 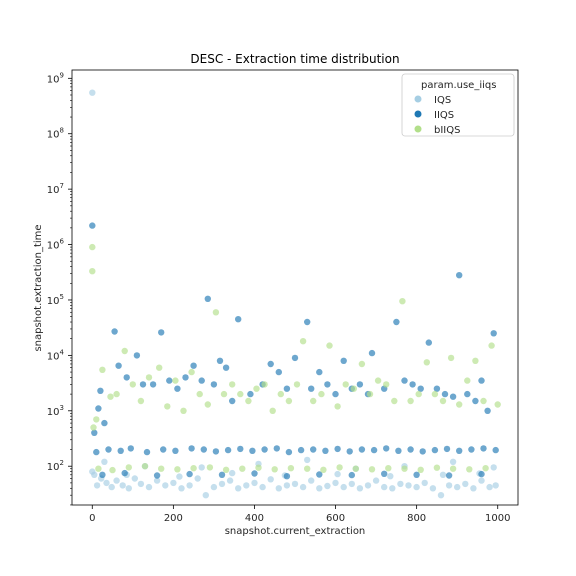 What do you see at coordinates (497, 518) in the screenshot?
I see `x-tick-label: 1000` at bounding box center [497, 518].